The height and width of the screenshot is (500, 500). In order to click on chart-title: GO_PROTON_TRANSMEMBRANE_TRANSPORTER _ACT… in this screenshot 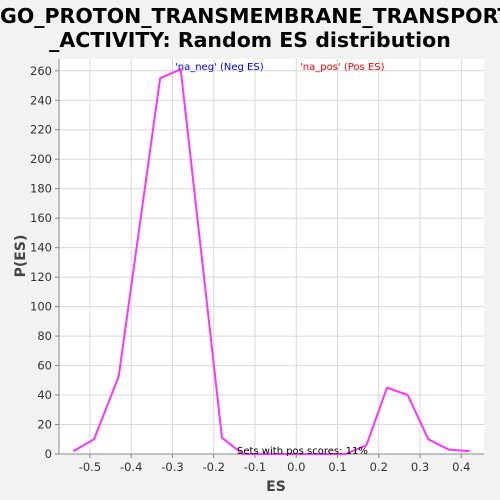, I will do `click(250, 28)`.